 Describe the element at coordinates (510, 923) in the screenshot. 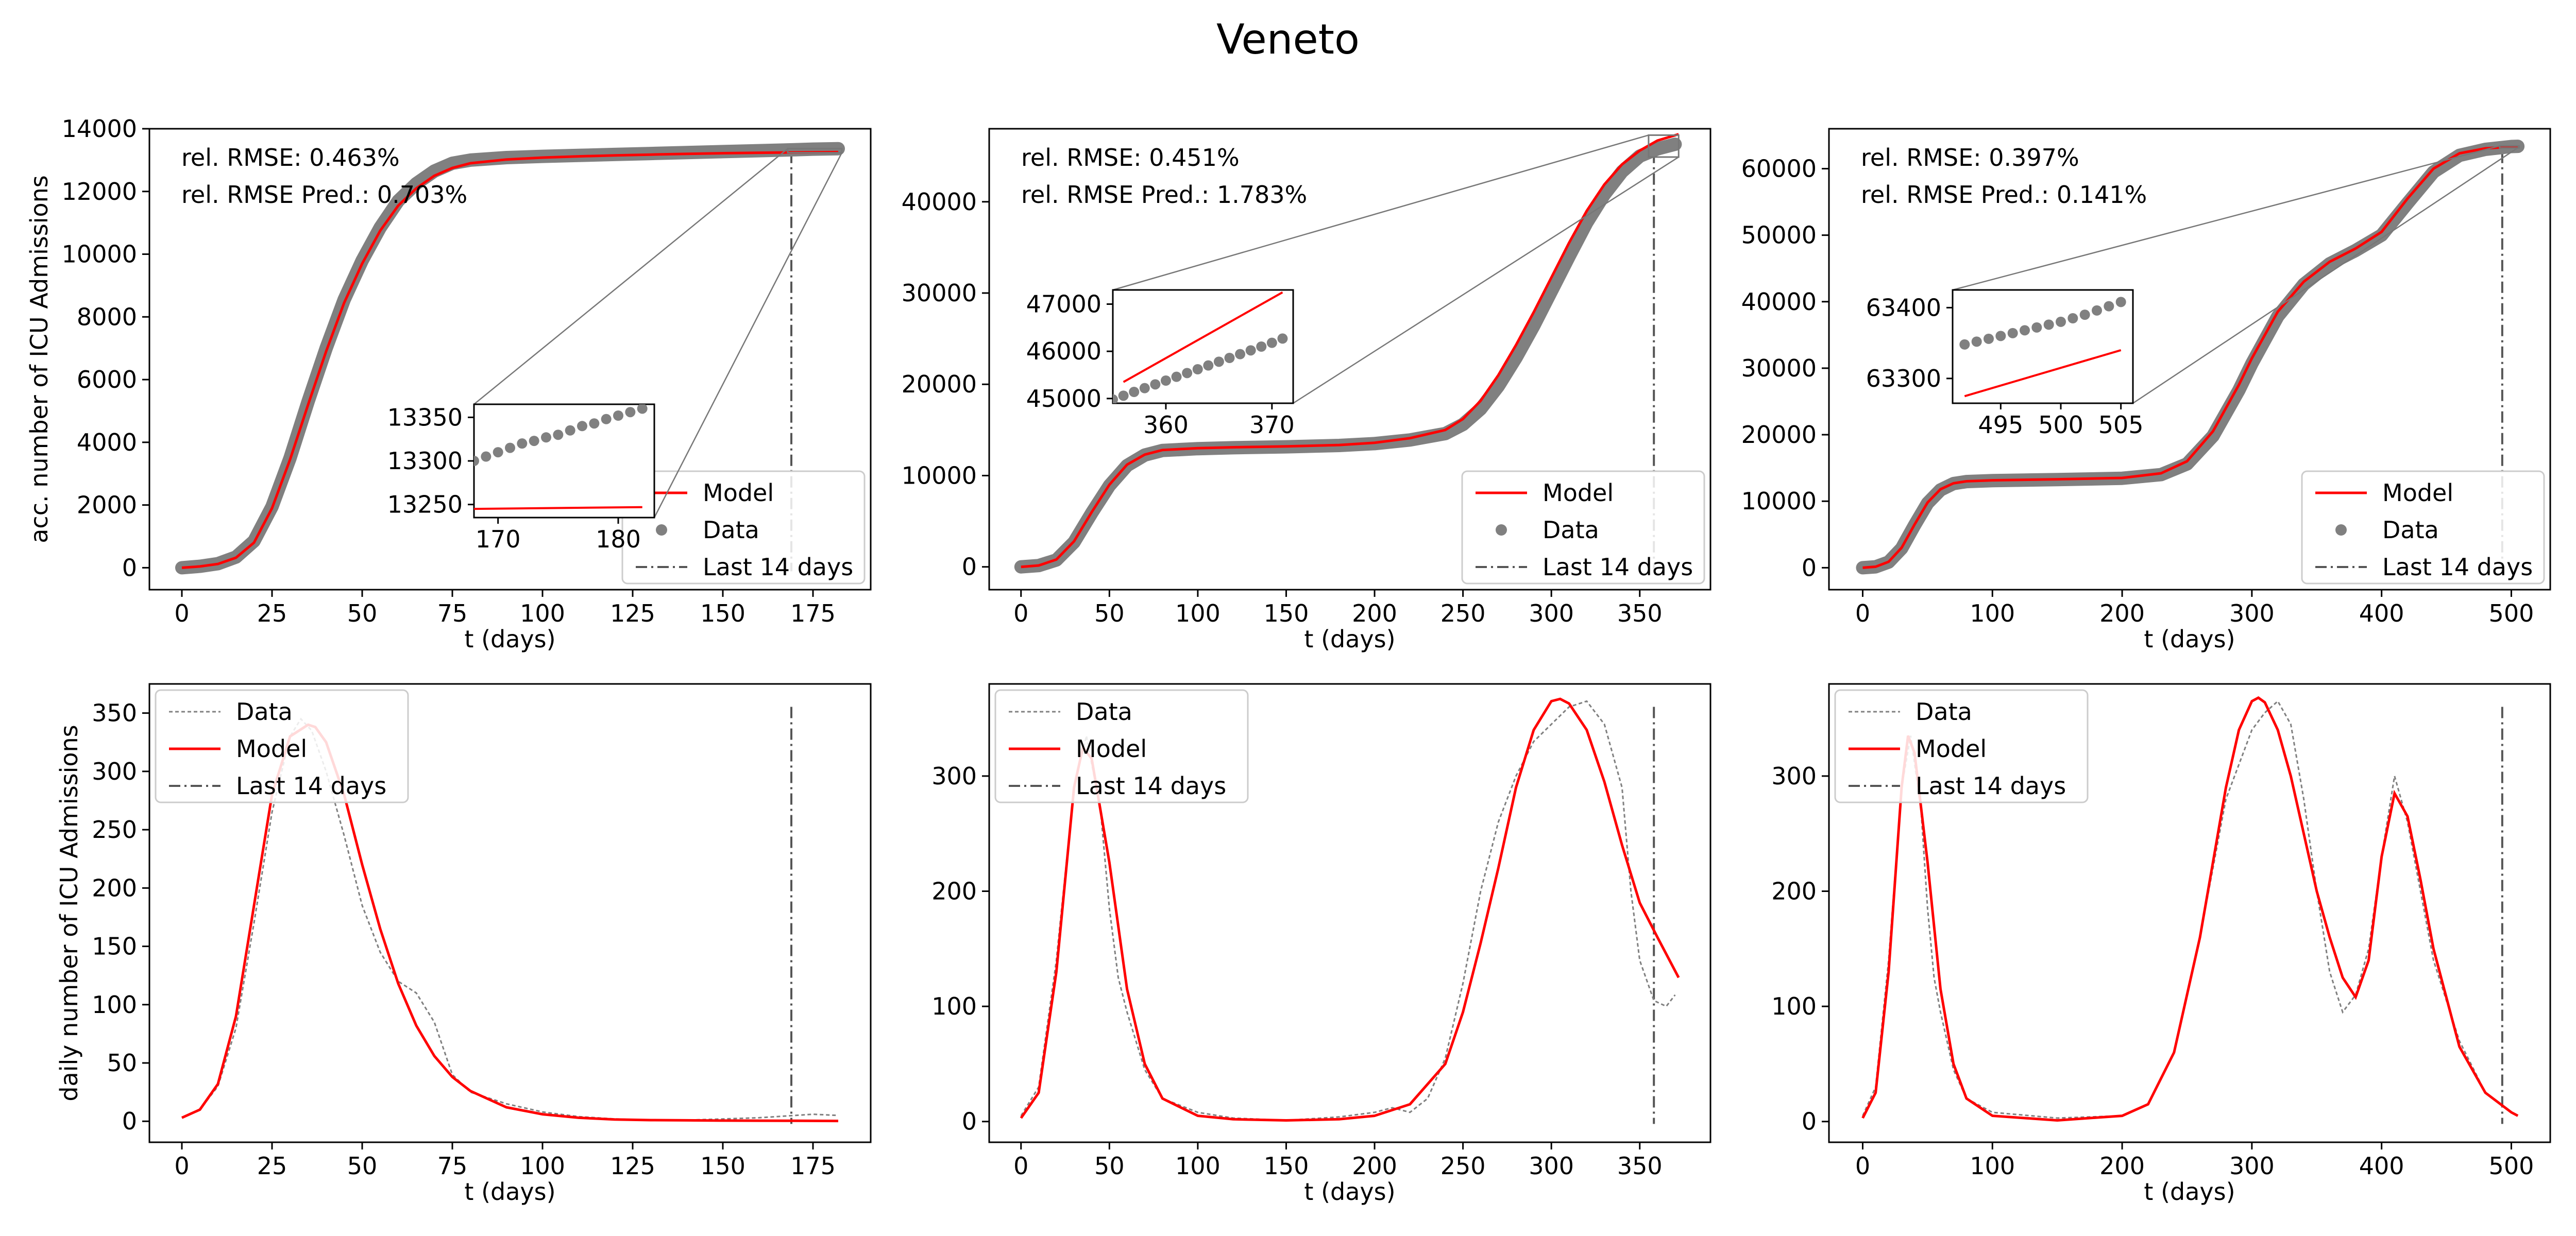

I see `model-series-line` at that location.